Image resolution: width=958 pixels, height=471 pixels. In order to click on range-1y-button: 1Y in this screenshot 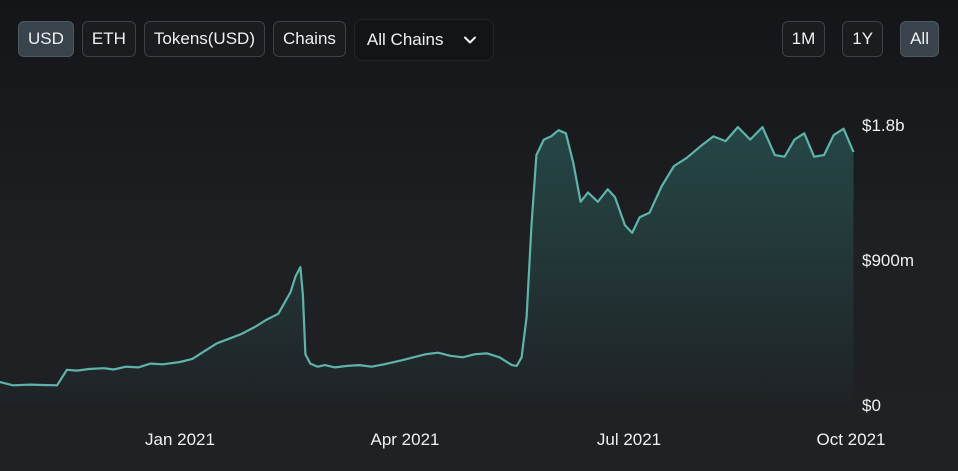, I will do `click(863, 39)`.